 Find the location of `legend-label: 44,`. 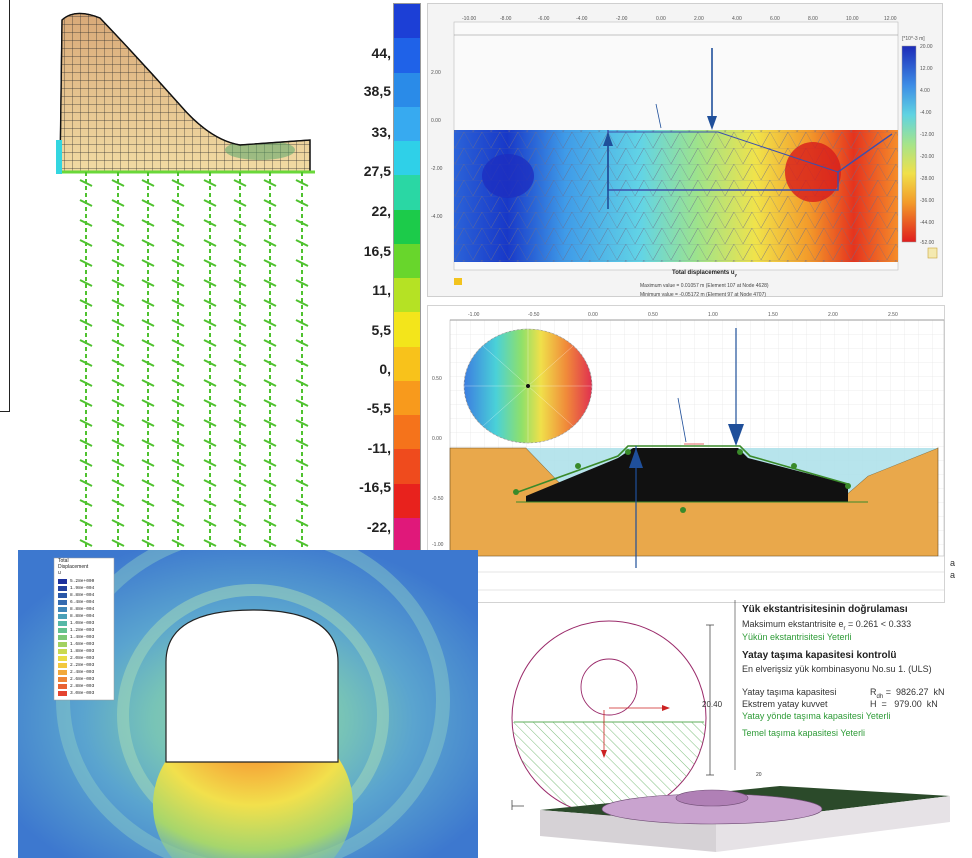

legend-label: 44, is located at coordinates (381, 53).